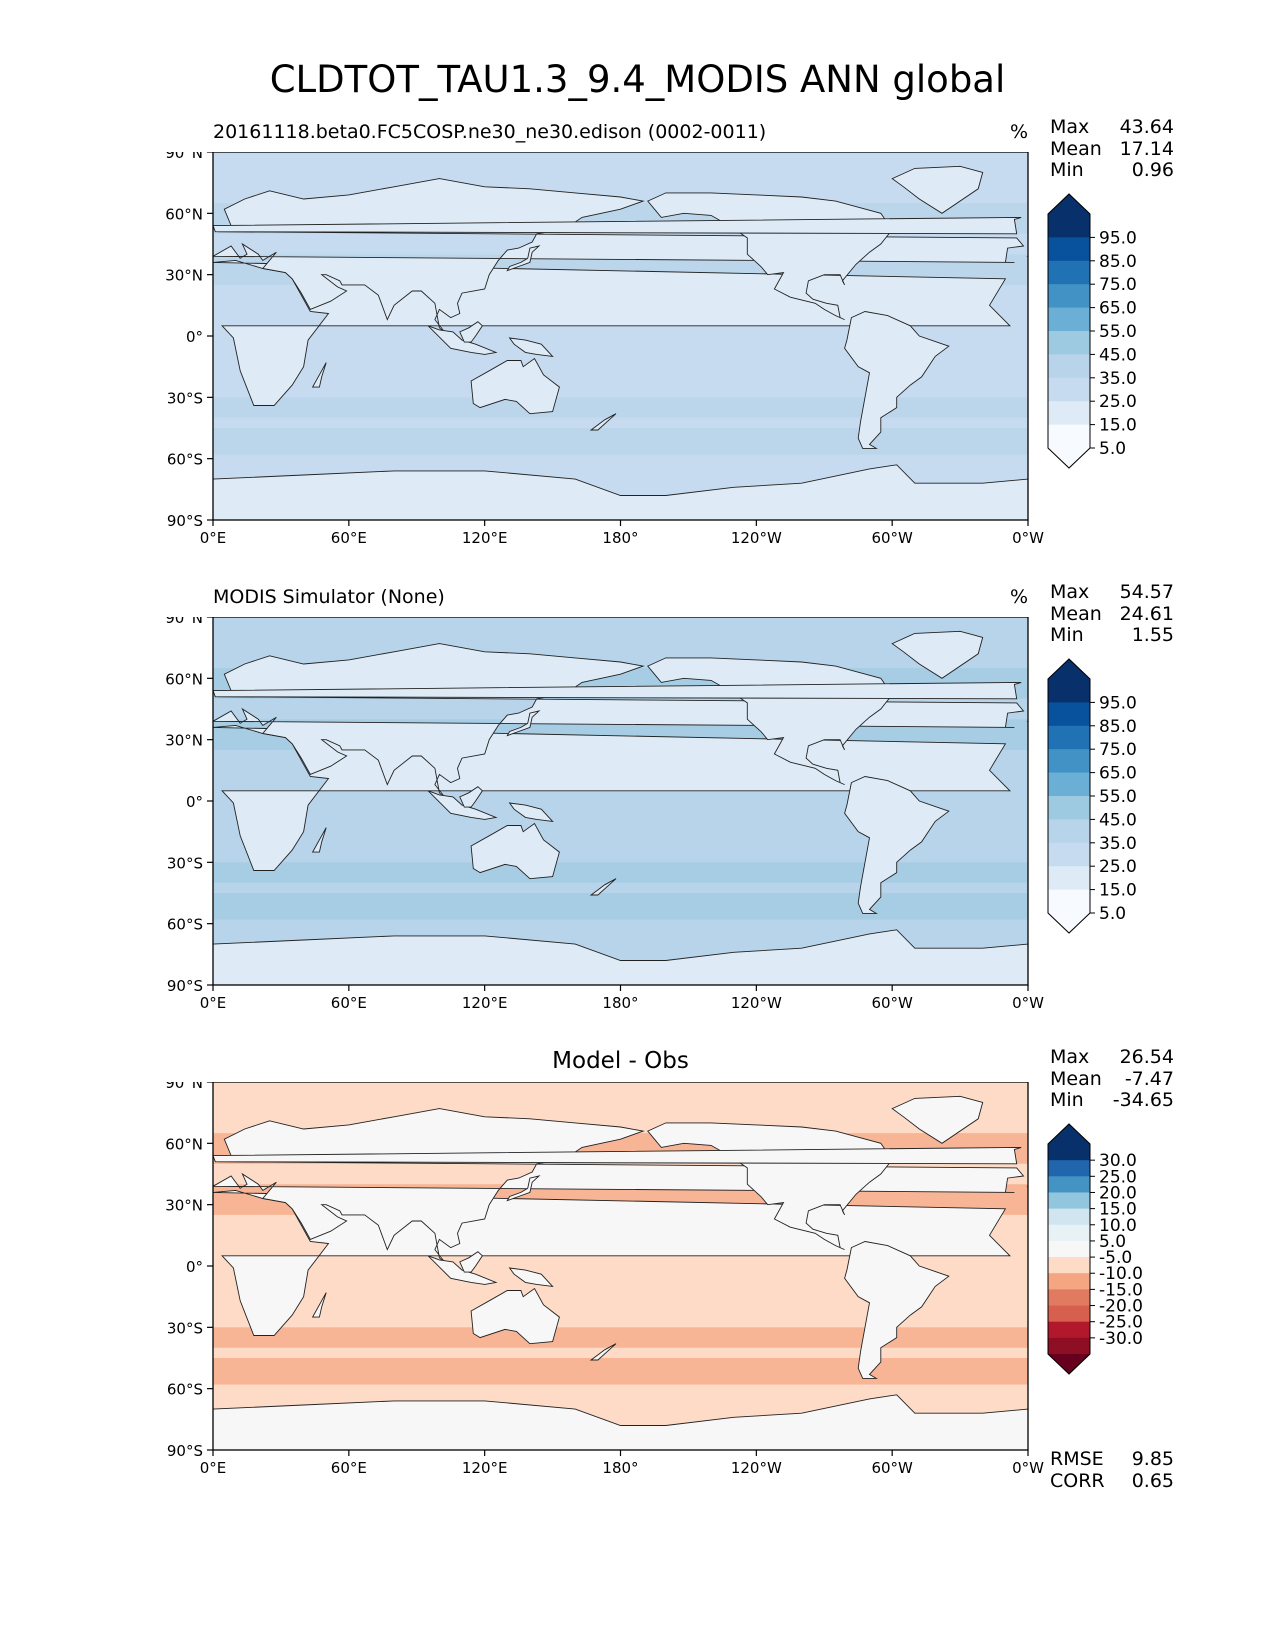  Describe the element at coordinates (1118, 703) in the screenshot. I see `colorbar-tick-label: 95.0` at that location.